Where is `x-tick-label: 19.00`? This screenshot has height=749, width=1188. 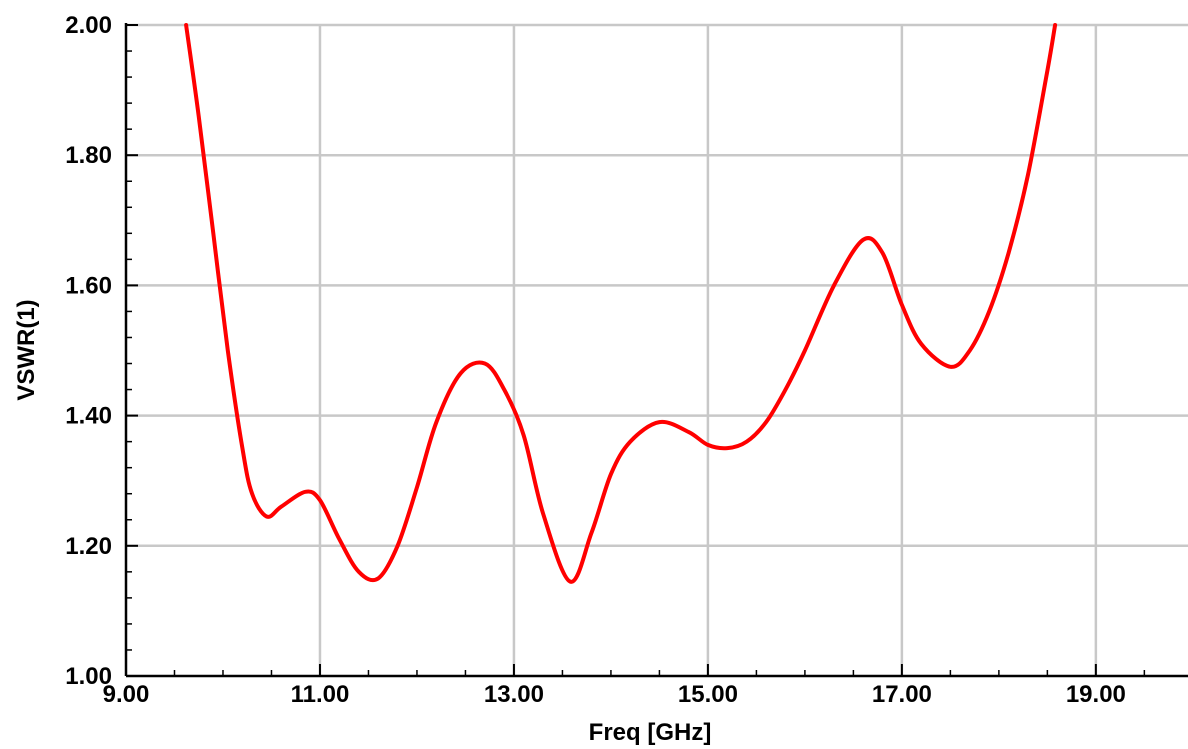 x-tick-label: 19.00 is located at coordinates (1096, 694).